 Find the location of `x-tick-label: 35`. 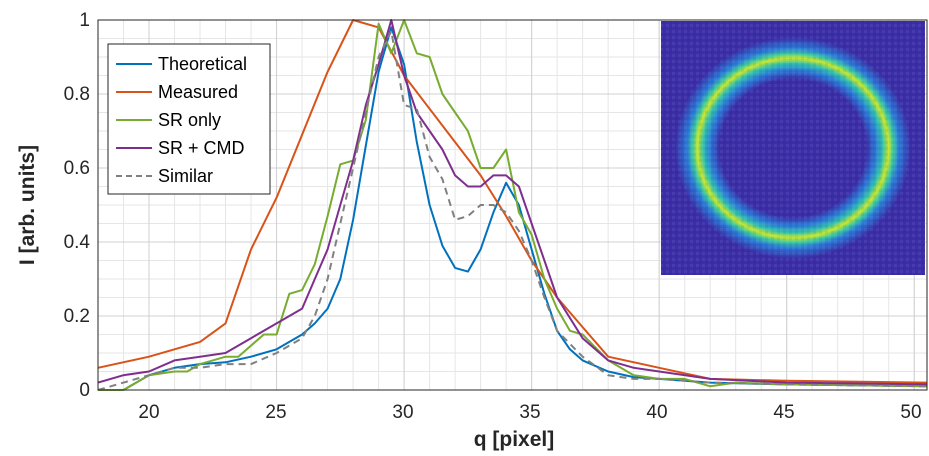

x-tick-label: 35 is located at coordinates (529, 412).